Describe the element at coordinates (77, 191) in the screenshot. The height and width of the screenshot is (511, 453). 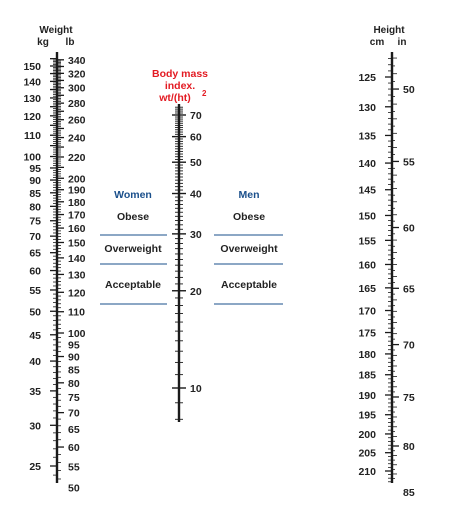
I see `weight-lb-label: 190` at that location.